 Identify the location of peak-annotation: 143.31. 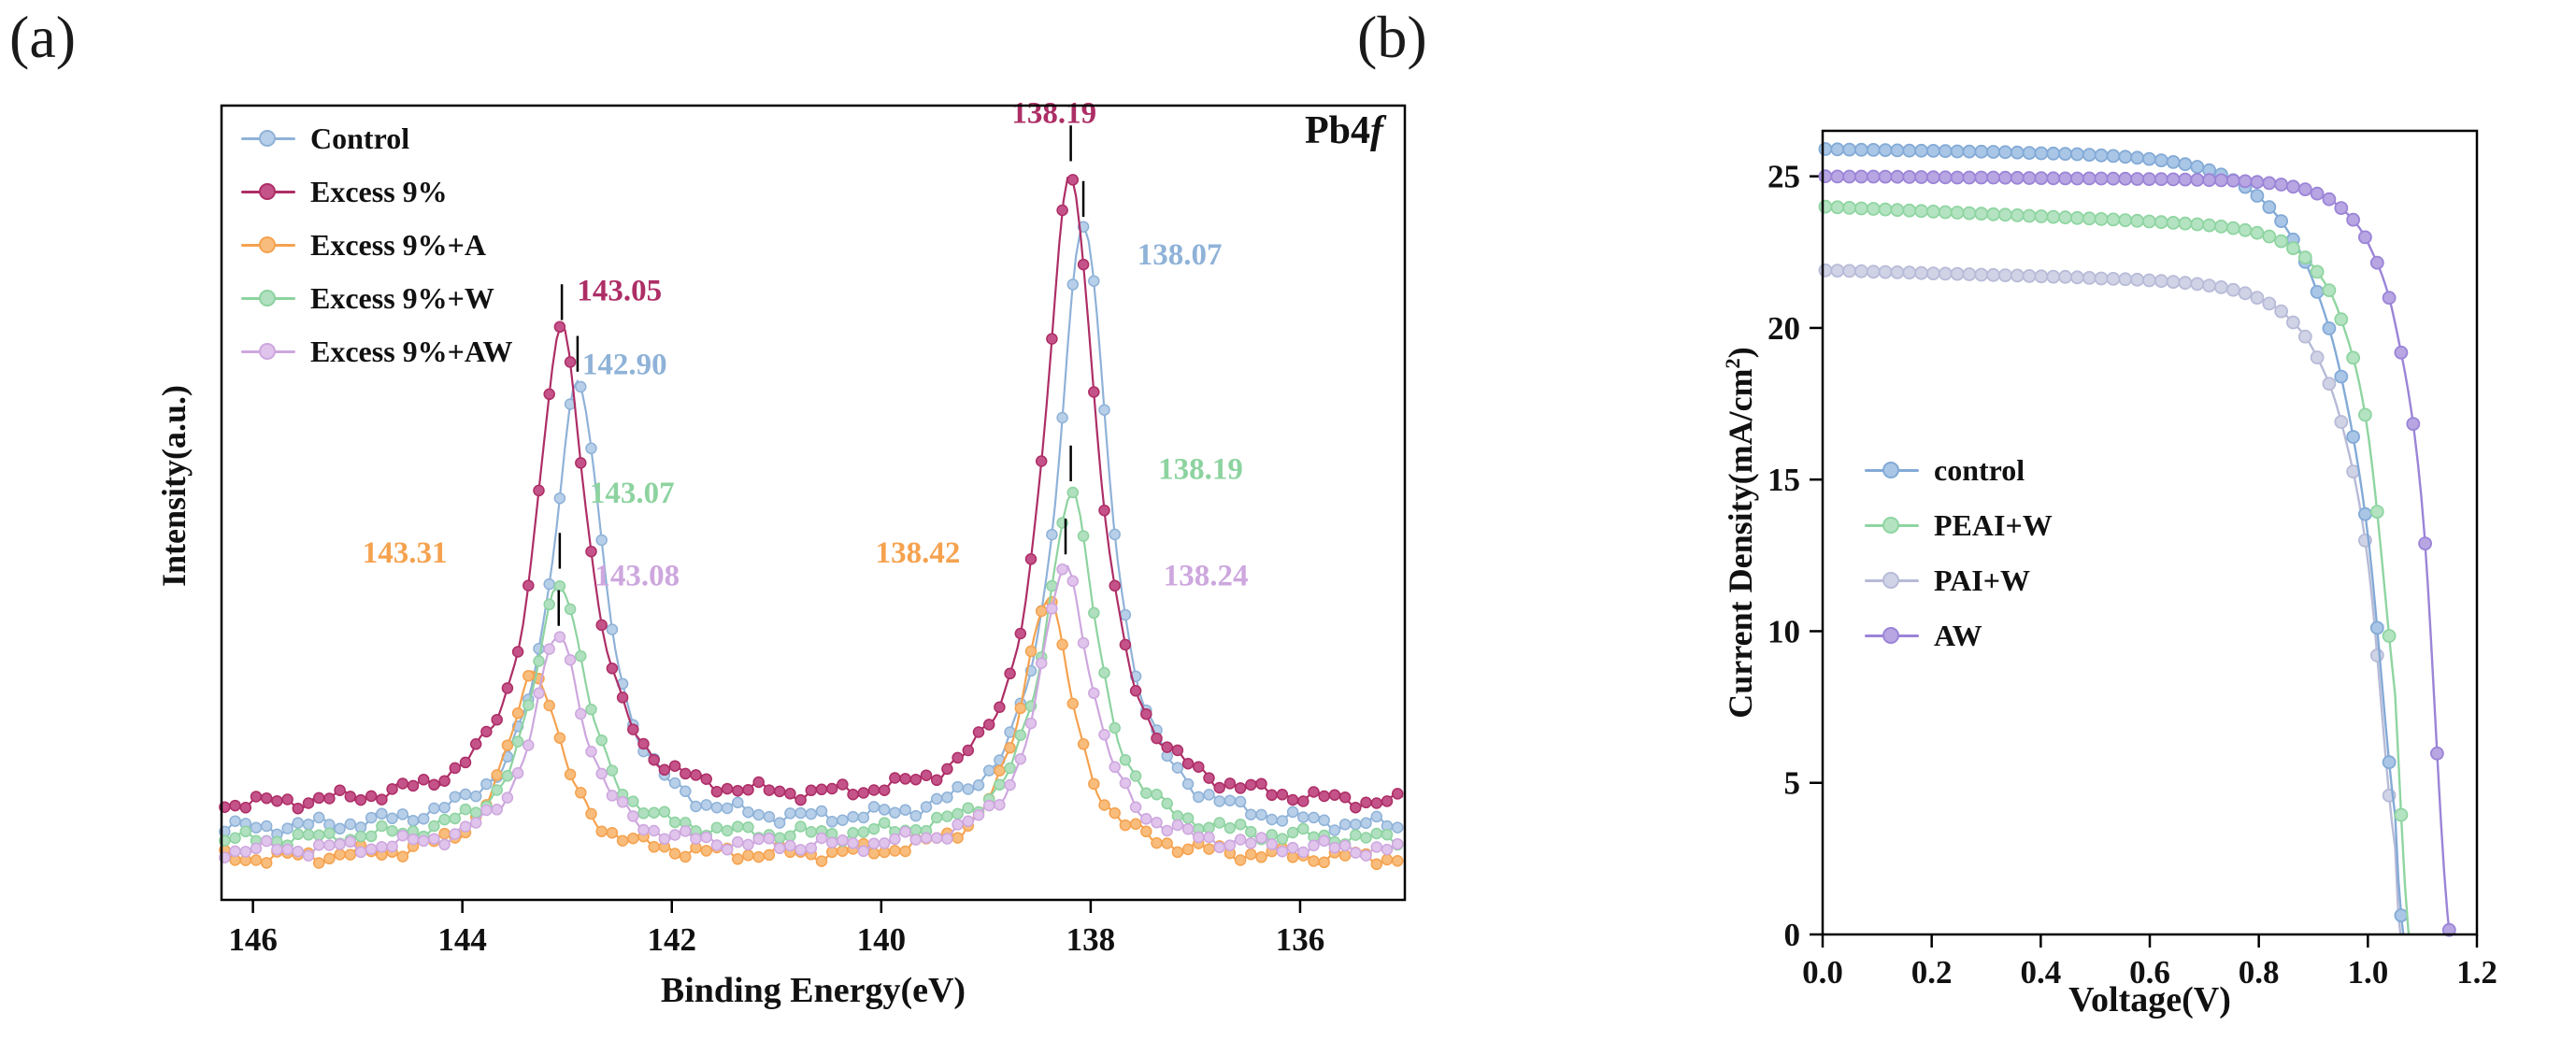
(405, 553).